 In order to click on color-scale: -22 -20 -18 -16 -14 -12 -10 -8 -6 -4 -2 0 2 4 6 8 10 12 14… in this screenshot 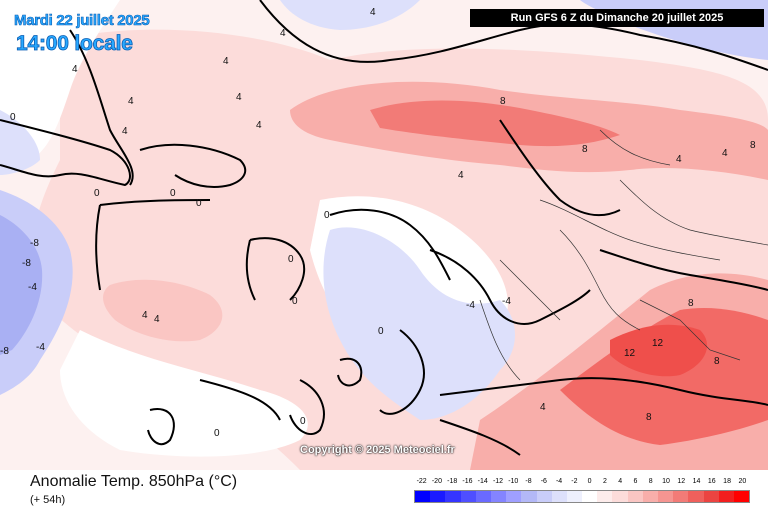, I will do `click(582, 493)`.